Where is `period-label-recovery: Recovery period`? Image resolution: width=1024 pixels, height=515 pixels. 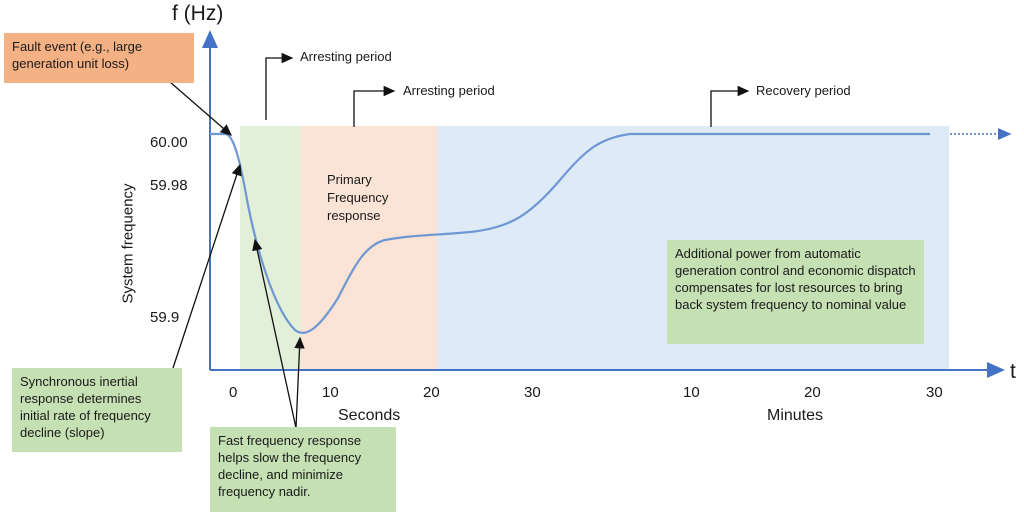 period-label-recovery: Recovery period is located at coordinates (803, 90).